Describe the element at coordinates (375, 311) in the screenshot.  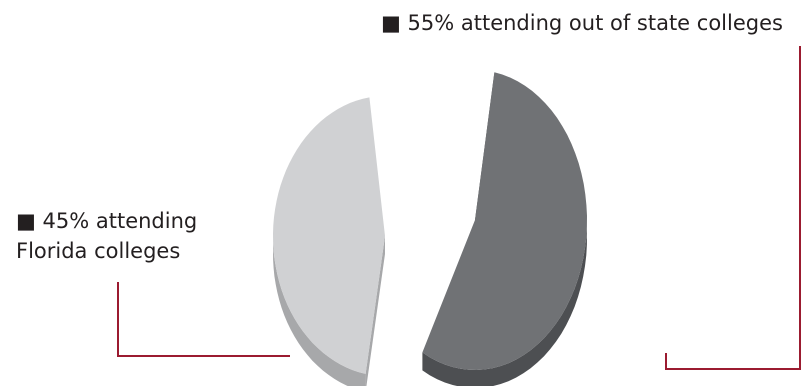
I see `pie-slice-cut-face` at that location.